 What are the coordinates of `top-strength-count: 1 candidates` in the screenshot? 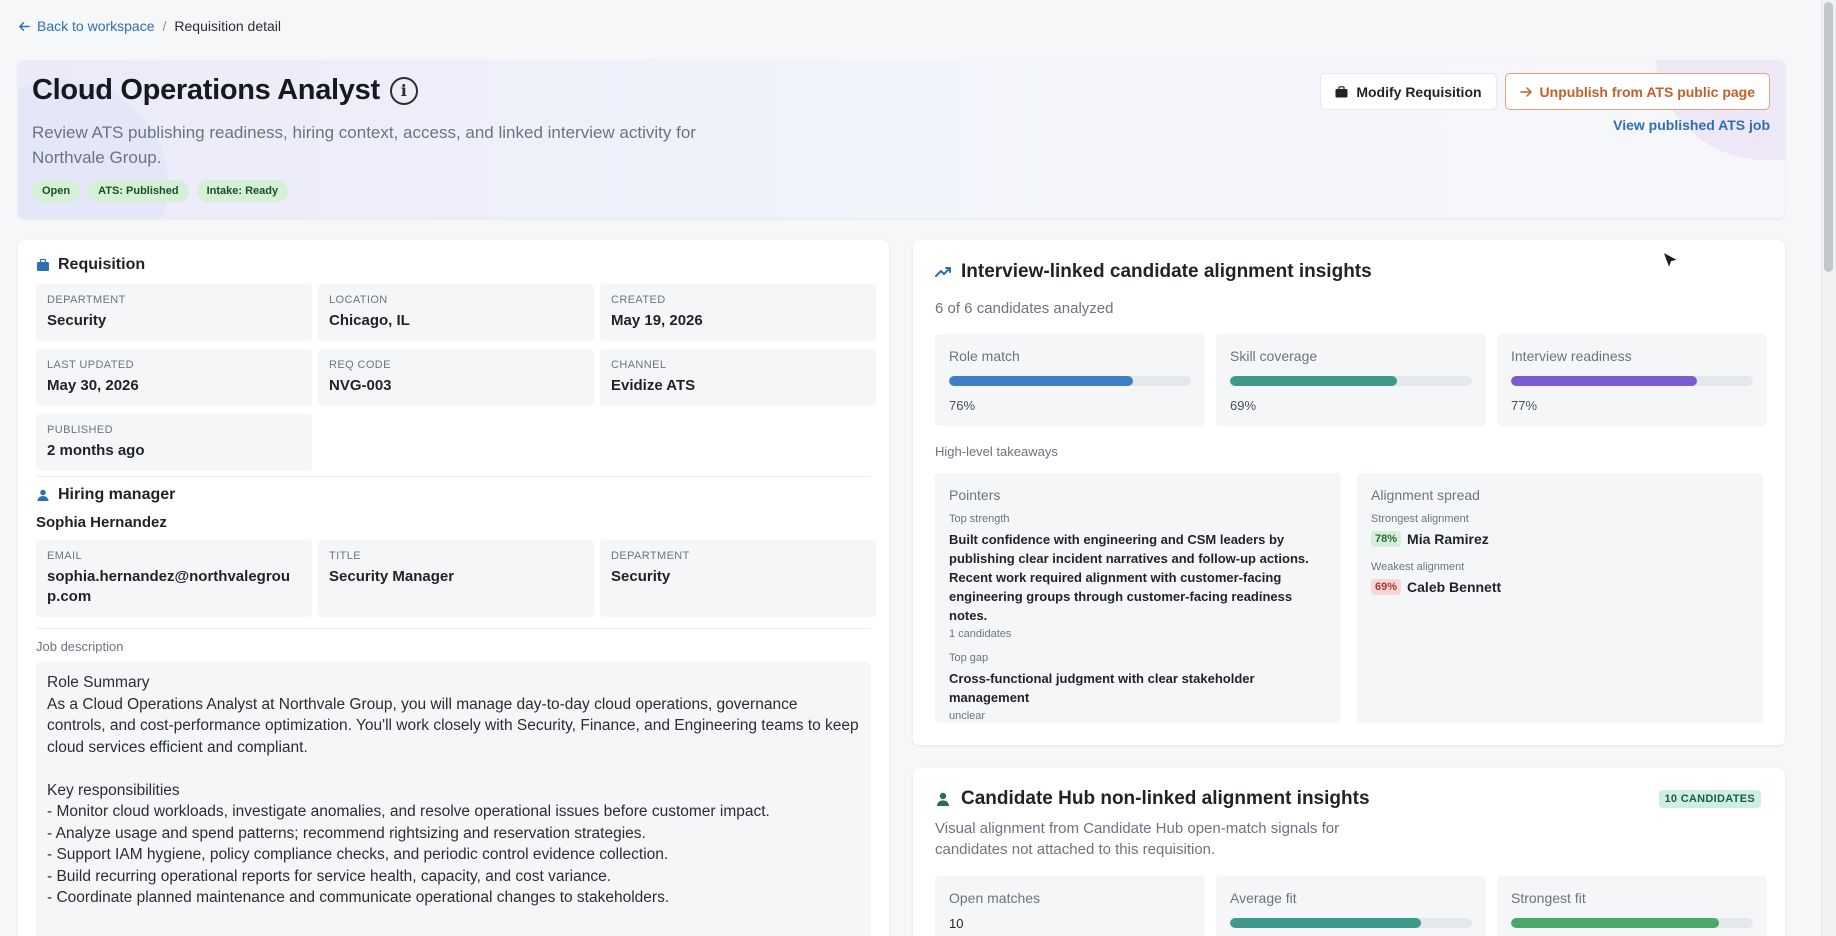 It's located at (980, 634).